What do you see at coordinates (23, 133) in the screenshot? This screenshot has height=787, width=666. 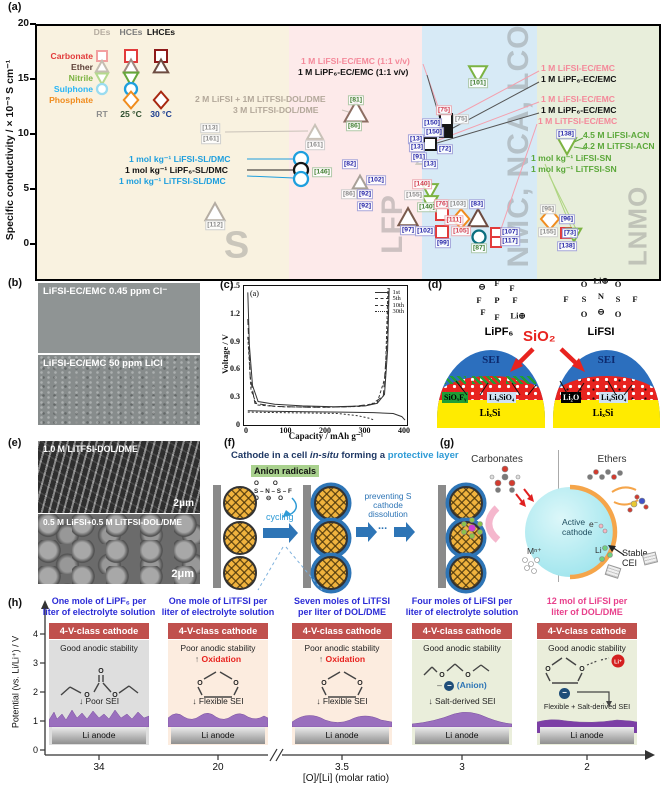 I see `y-tick-label: 10` at bounding box center [23, 133].